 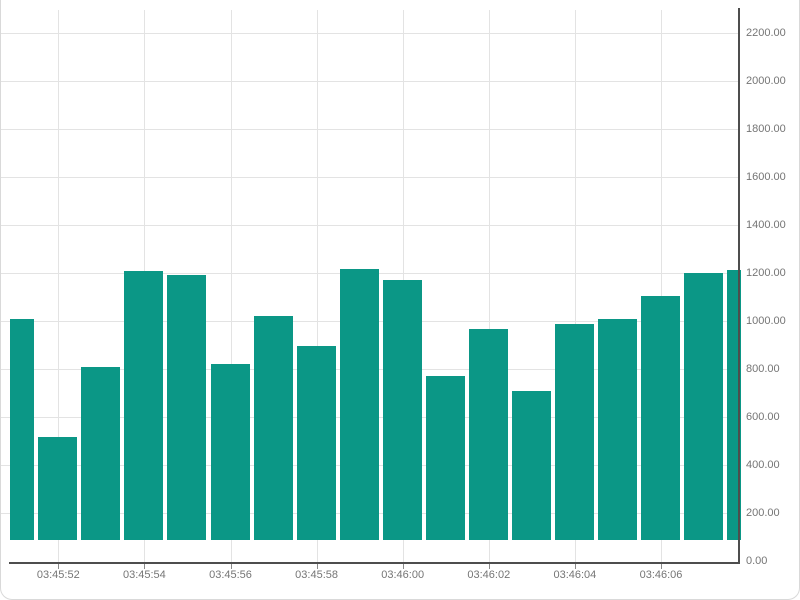 I want to click on y-axis-label: 800.00, so click(x=763, y=369).